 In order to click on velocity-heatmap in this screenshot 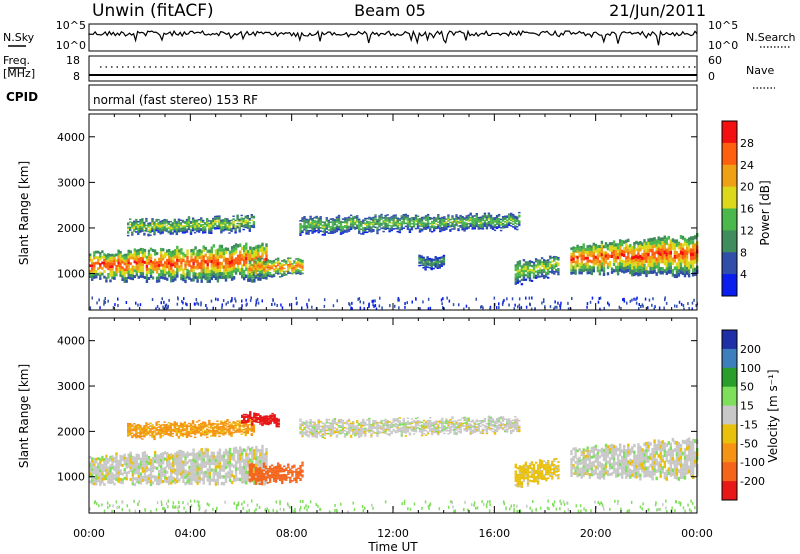, I will do `click(394, 462)`.